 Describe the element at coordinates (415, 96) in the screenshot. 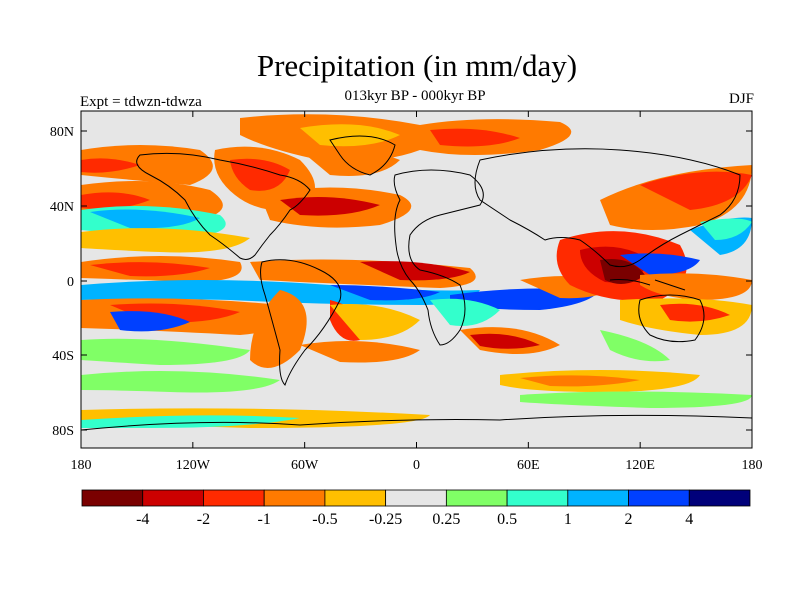

I see `plot-subtitle: 013kyr BP - 000kyr BP` at that location.